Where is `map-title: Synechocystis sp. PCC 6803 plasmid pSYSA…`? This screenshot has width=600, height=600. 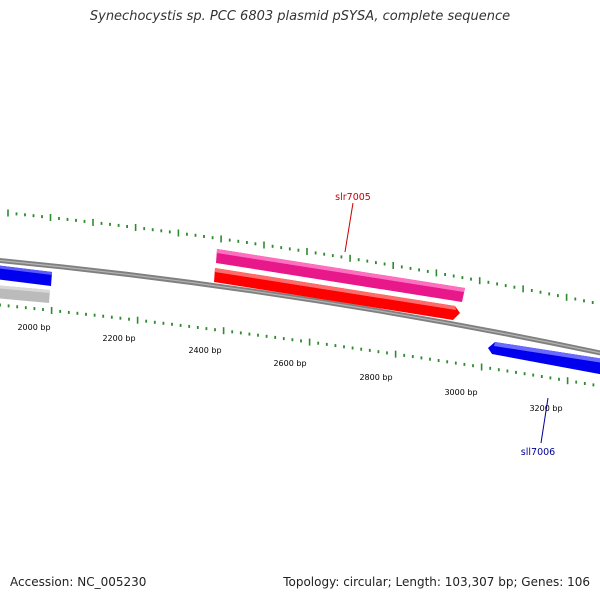 map-title: Synechocystis sp. PCC 6803 plasmid pSYSA… is located at coordinates (300, 16).